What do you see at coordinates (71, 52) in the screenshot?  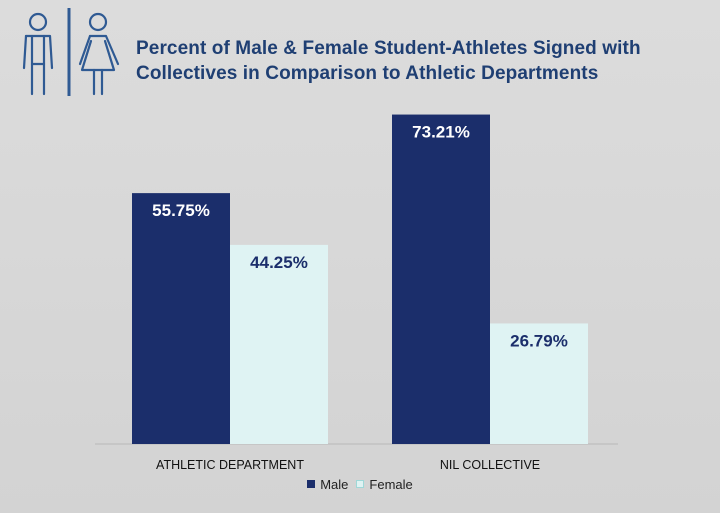 I see `restroom-icons` at bounding box center [71, 52].